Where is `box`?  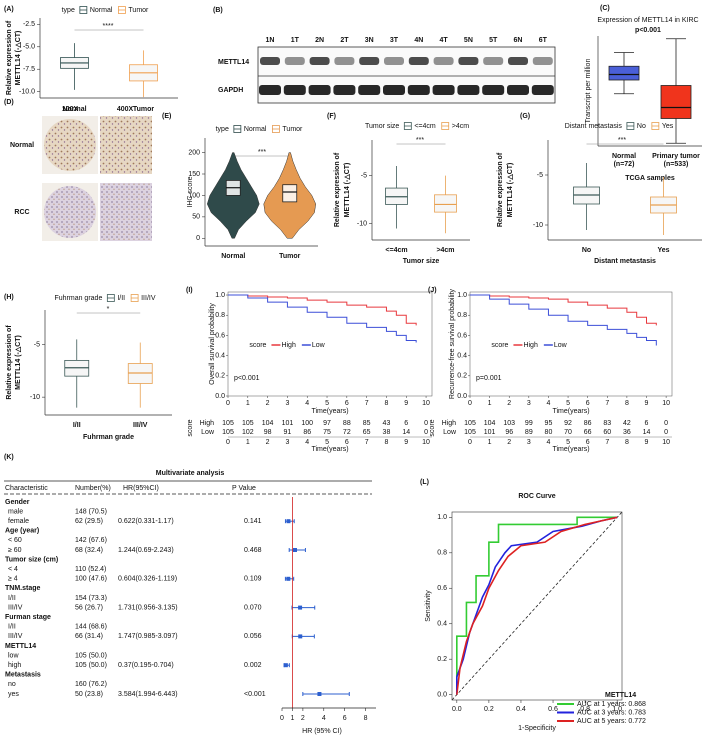 box is located at coordinates (290, 193).